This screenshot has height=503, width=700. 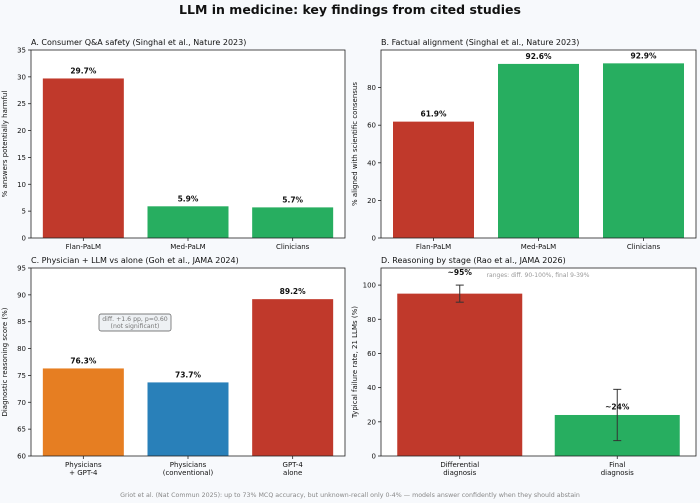 What do you see at coordinates (355, 362) in the screenshot?
I see `y-axis-label: Typical failure rate, 21 LLMs (%)` at bounding box center [355, 362].